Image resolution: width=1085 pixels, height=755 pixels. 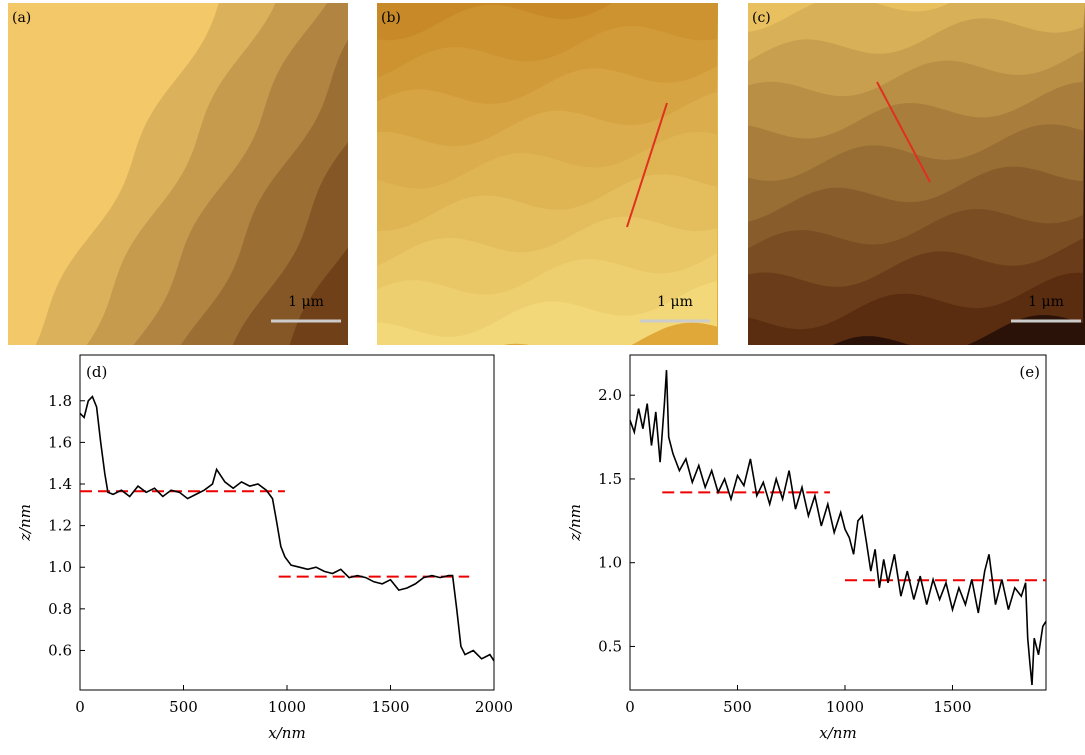 I want to click on y-tick-label: 1.8, so click(x=60, y=401).